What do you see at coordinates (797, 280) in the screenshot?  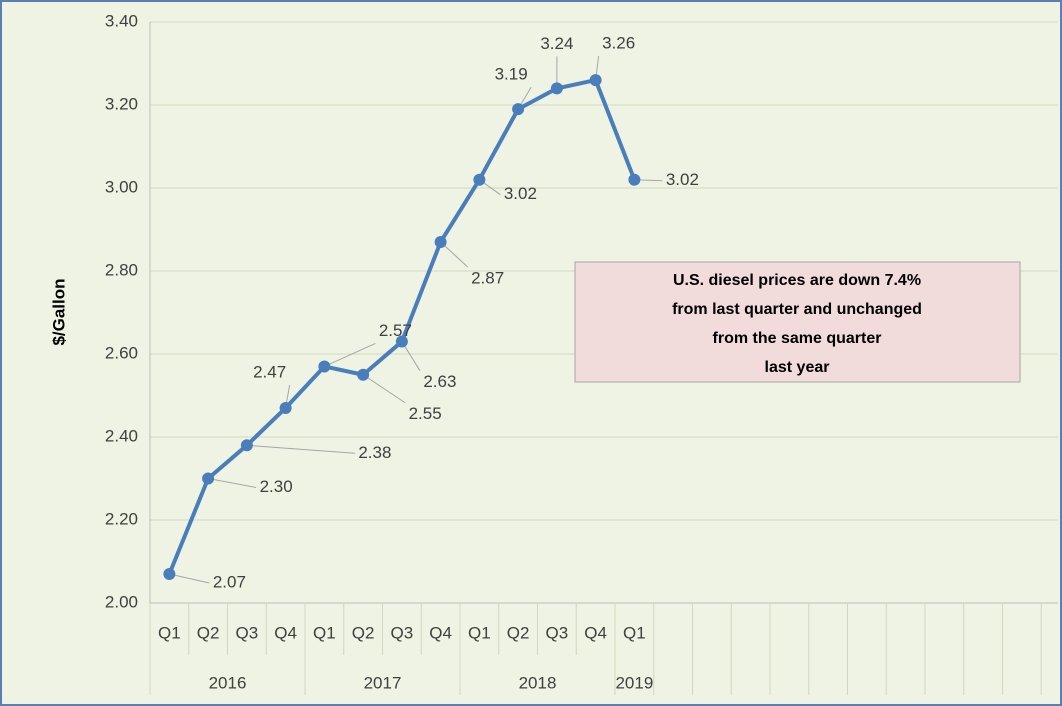 I see `annotation-text: U.S. diesel prices are down 7.4%` at bounding box center [797, 280].